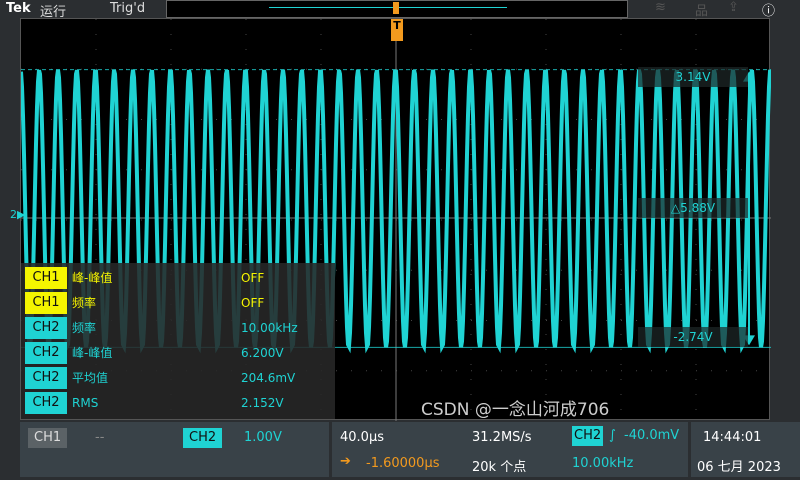  I want to click on channel-panel: CH1 -- CH2 1.00V, so click(174, 449).